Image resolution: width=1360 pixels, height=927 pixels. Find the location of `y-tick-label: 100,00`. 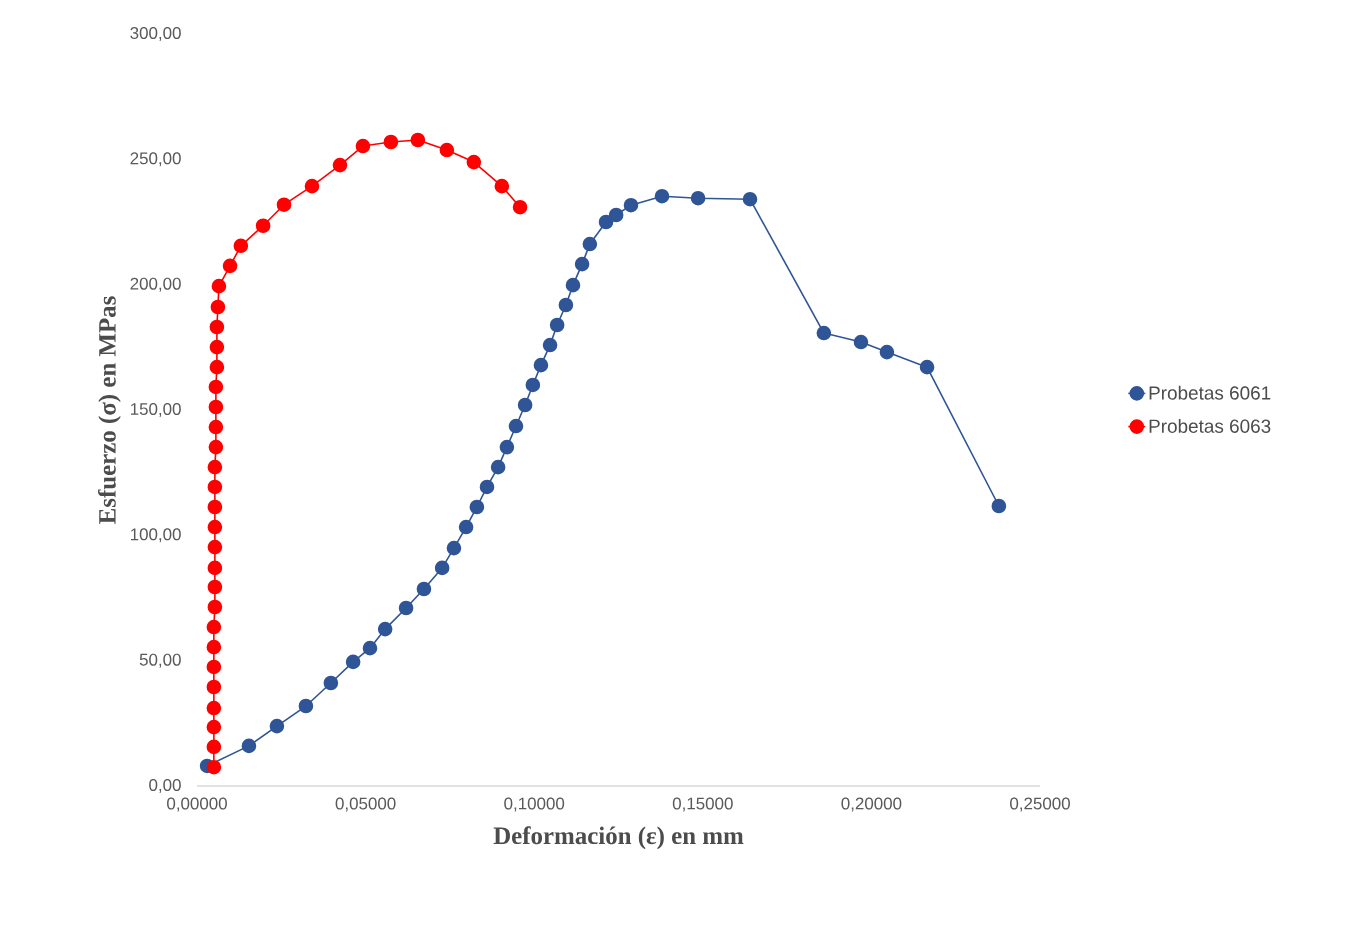

y-tick-label: 100,00 is located at coordinates (155, 535).